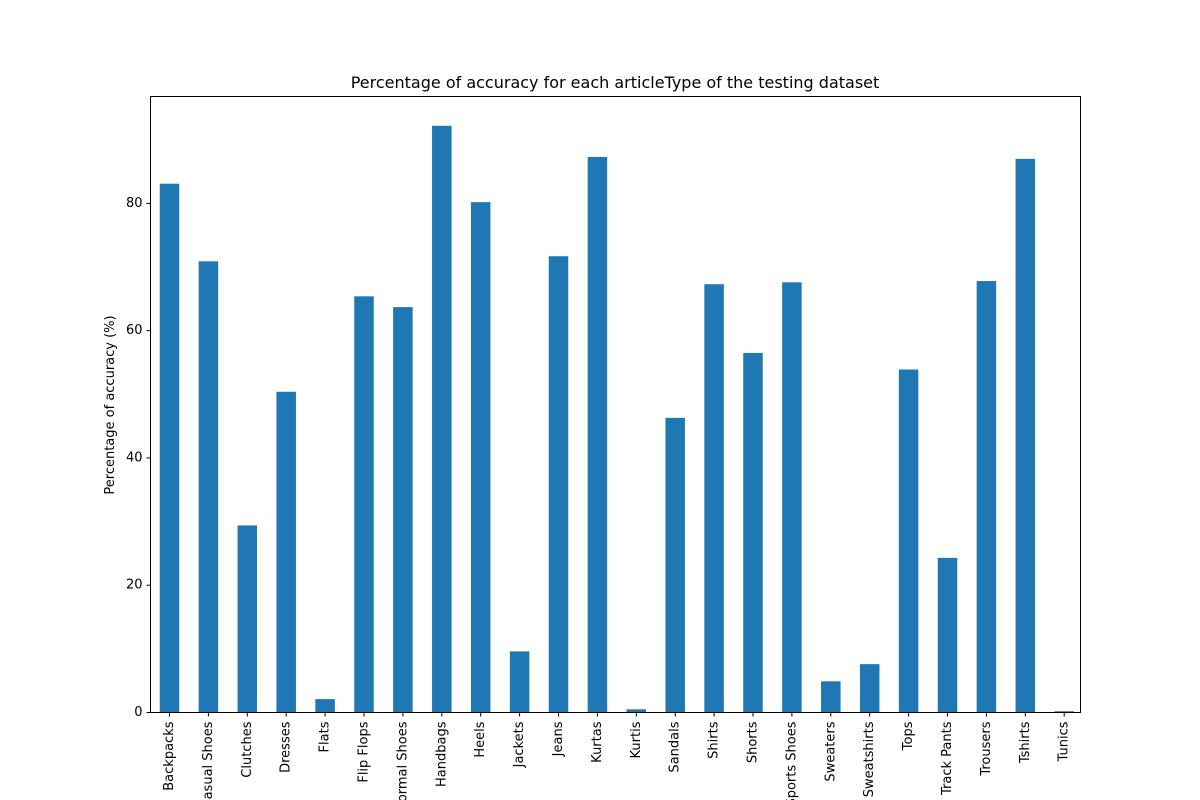 This screenshot has height=800, width=1200. Describe the element at coordinates (402, 760) in the screenshot. I see `x-tick-label: Formal Shoes` at that location.